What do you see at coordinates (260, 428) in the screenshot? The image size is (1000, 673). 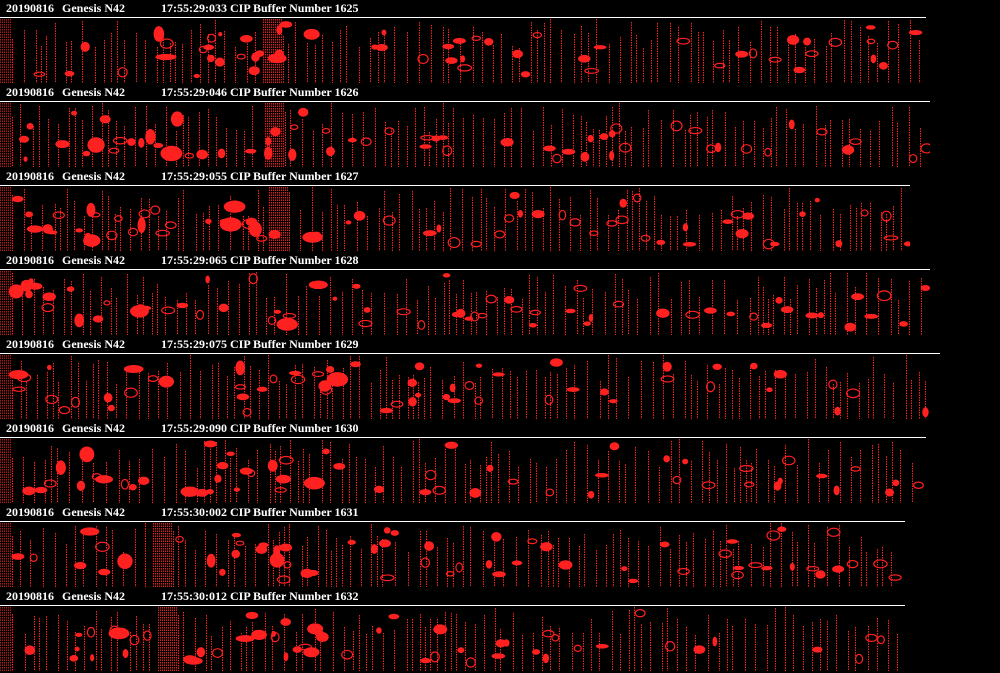 I see `buffer-info: 17:55:29:090 CIP Buffer Number 1630` at bounding box center [260, 428].